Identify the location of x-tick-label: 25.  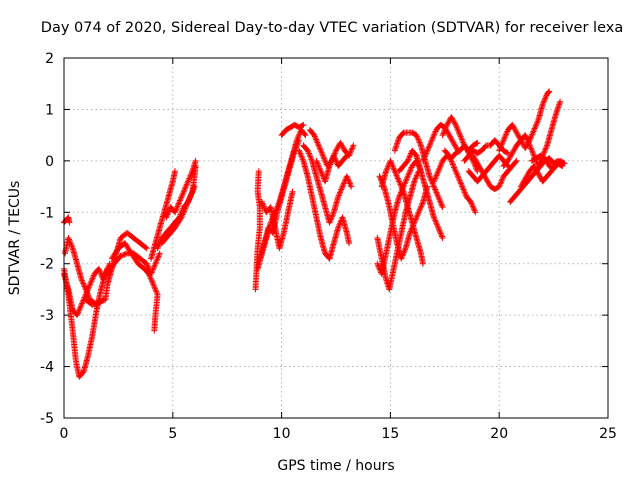
(608, 434).